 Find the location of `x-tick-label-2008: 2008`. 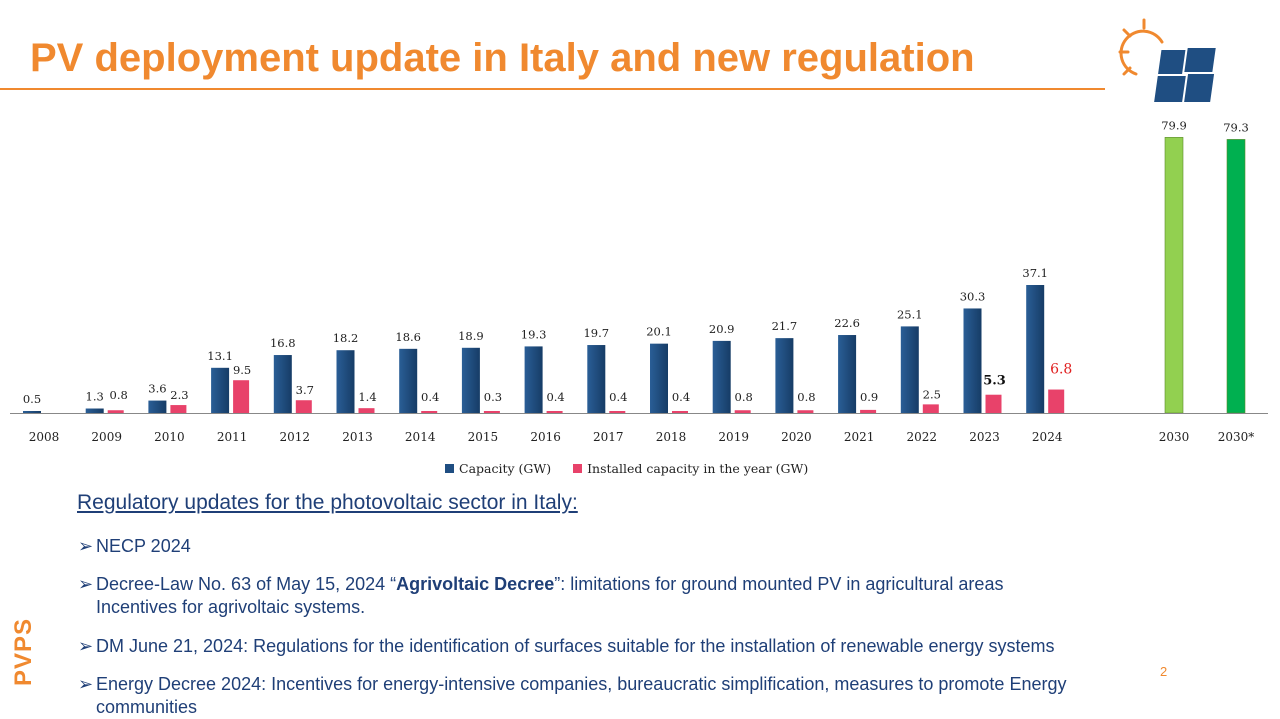

x-tick-label-2008: 2008 is located at coordinates (44, 437).